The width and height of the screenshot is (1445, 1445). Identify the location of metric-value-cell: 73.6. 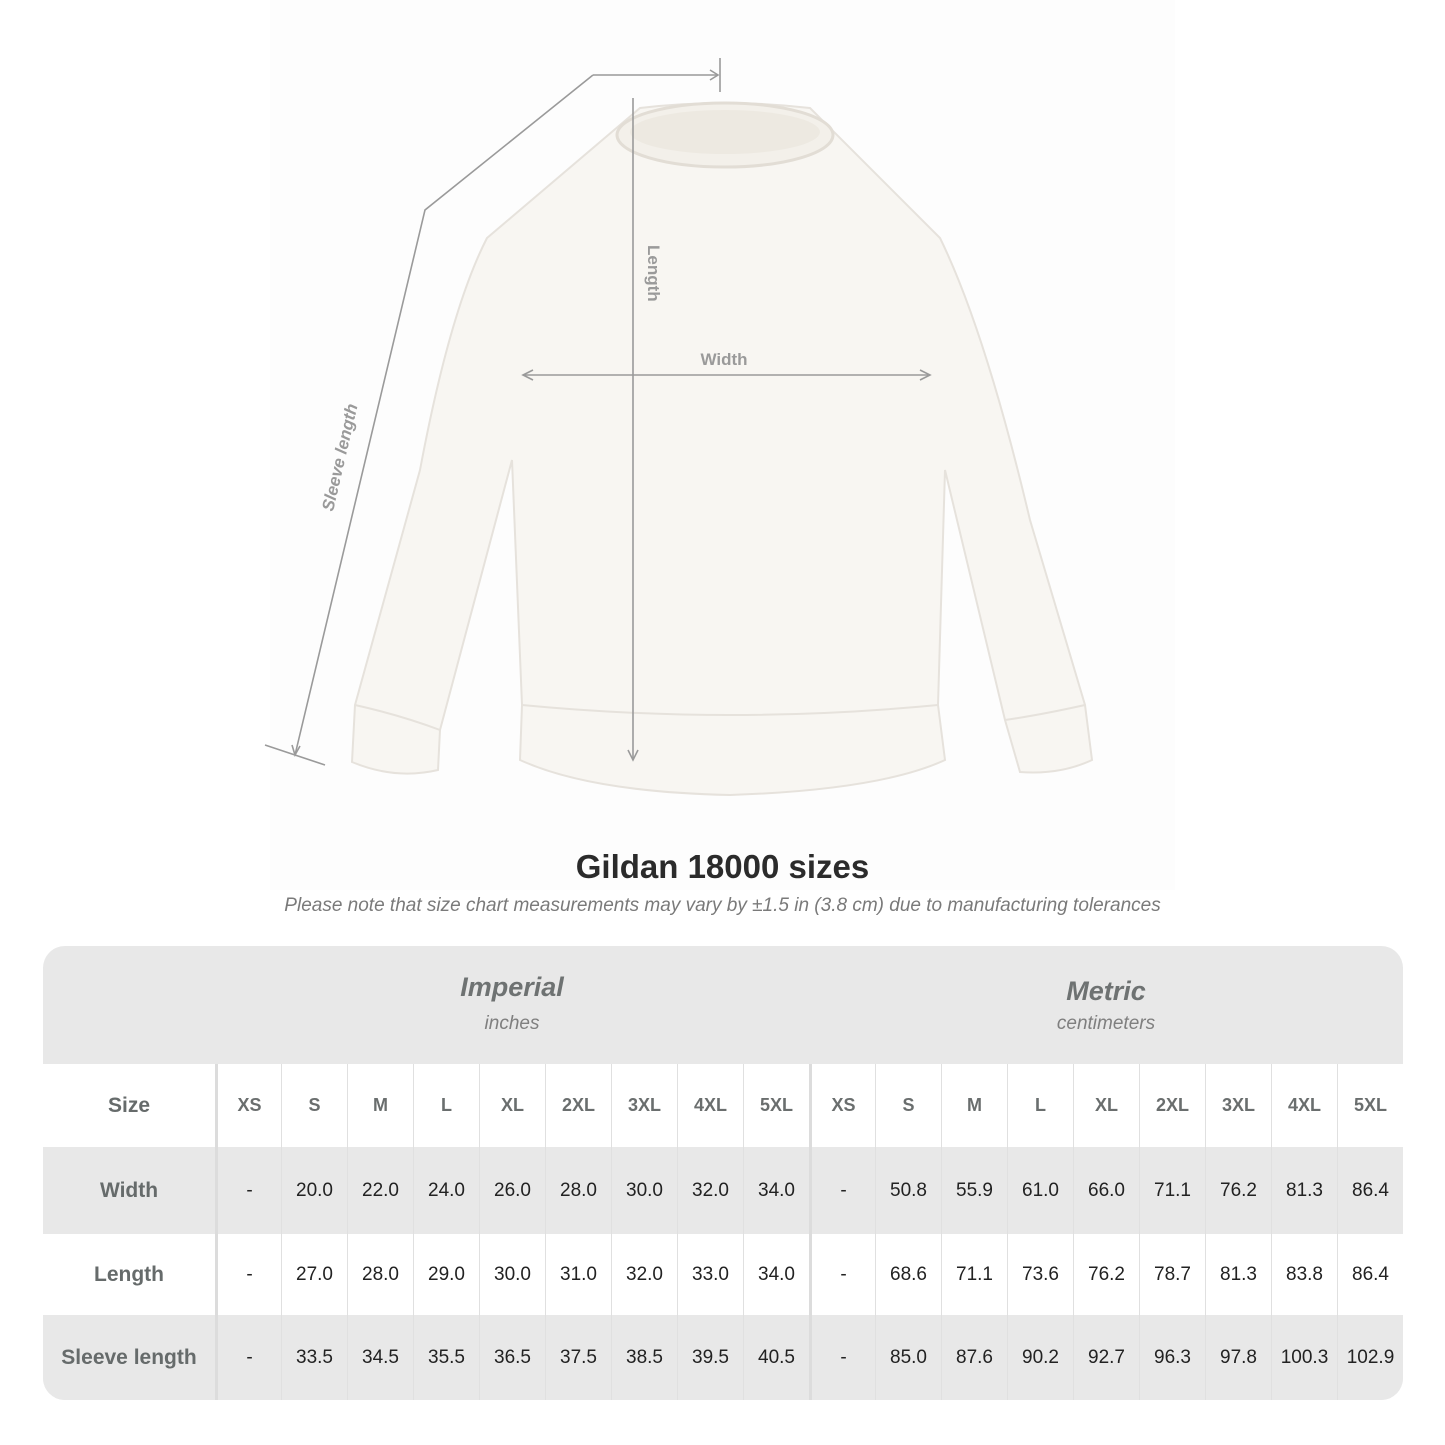
(1040, 1274).